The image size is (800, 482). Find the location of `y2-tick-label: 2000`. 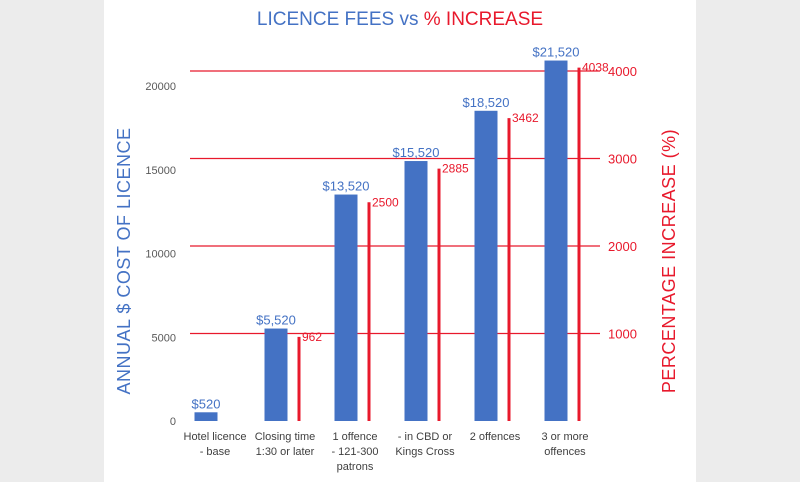

y2-tick-label: 2000 is located at coordinates (622, 246).